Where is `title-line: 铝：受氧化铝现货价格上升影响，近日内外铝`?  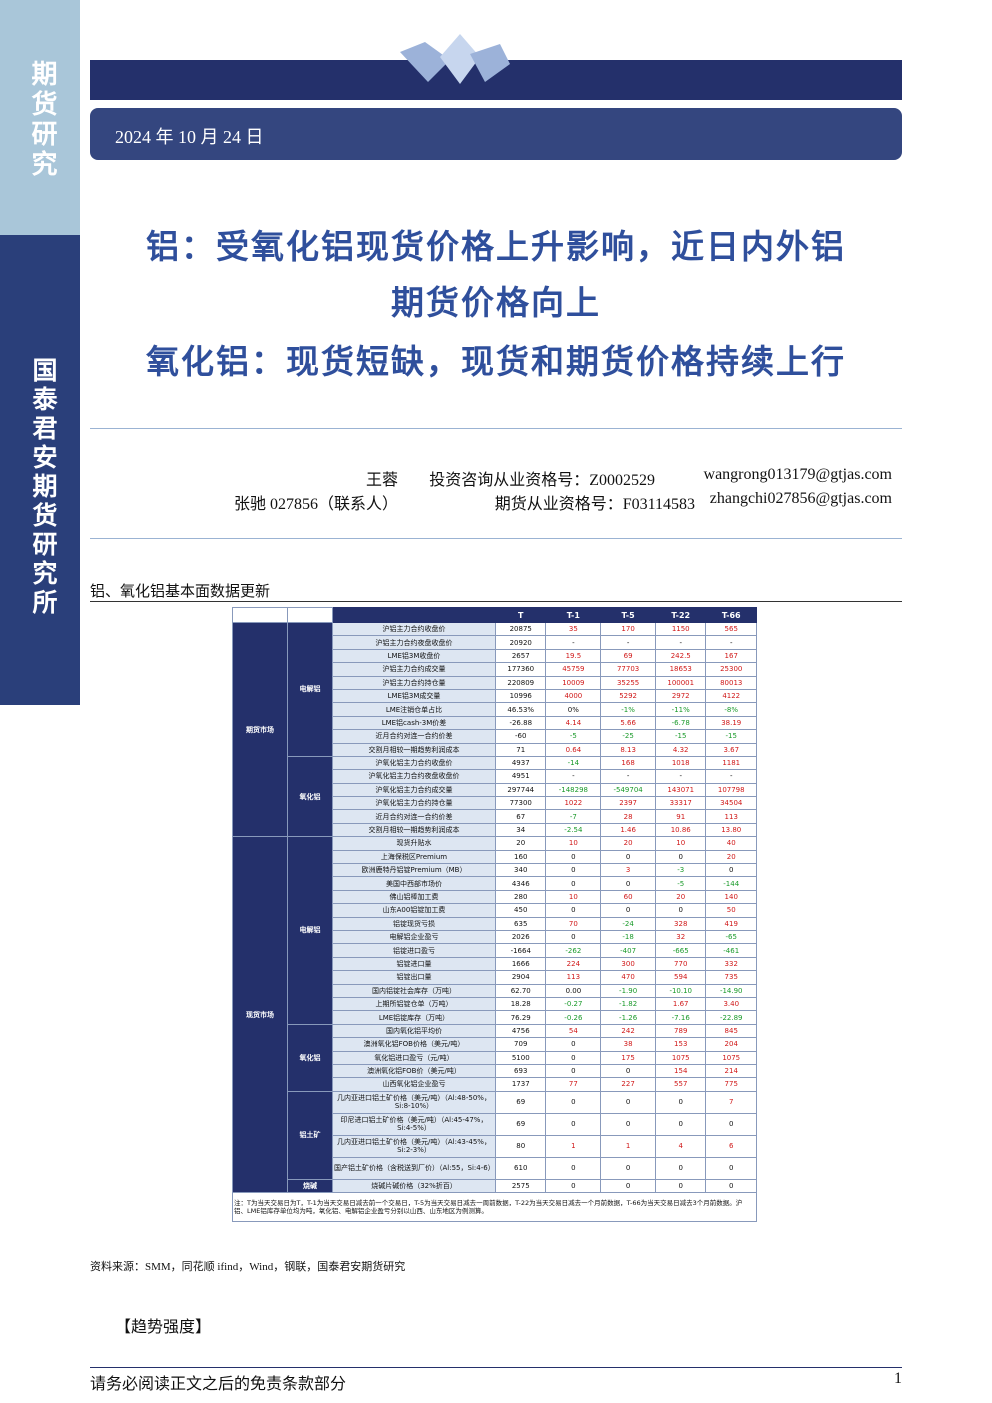
title-line: 铝：受氧化铝现货价格上升影响，近日内外铝 is located at coordinates (496, 248).